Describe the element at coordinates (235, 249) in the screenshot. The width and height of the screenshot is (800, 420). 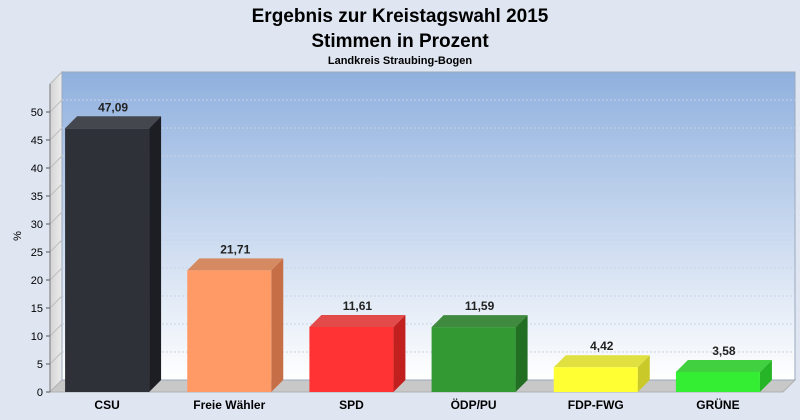
I see `value-label: 21,71` at that location.